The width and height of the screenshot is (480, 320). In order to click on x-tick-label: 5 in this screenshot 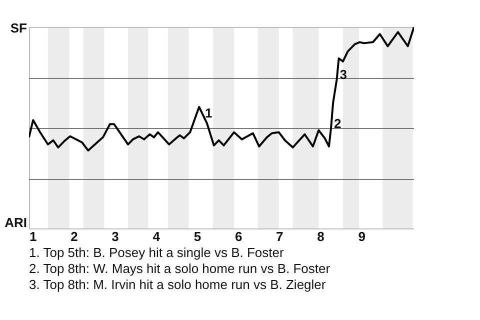, I will do `click(198, 236)`.